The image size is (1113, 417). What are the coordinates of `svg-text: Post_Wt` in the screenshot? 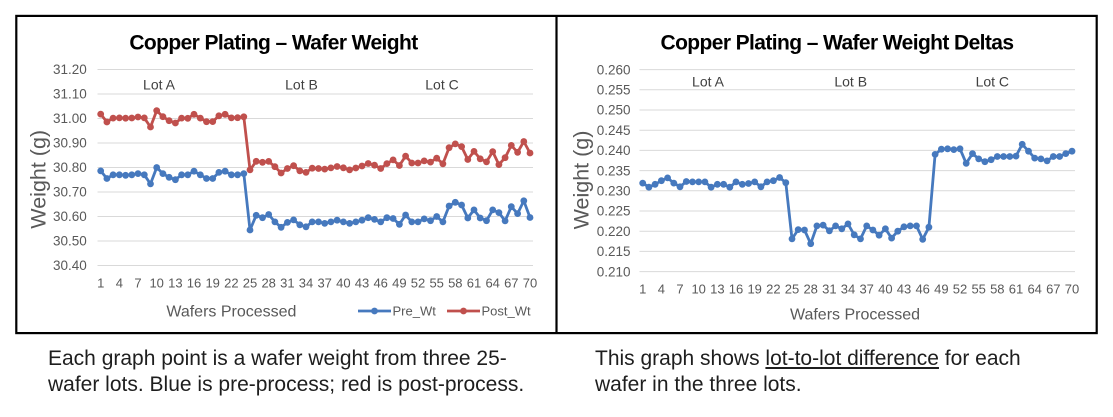 It's located at (507, 311).